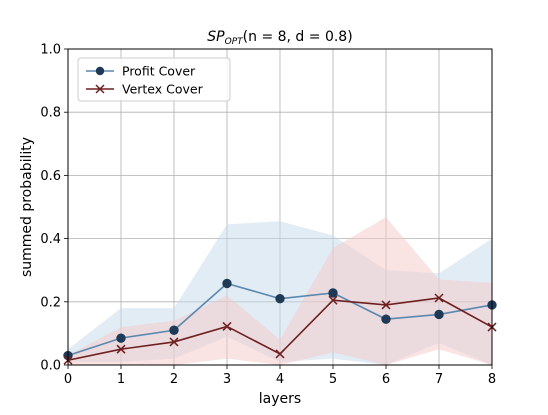  I want to click on legend-entry-vertex-cover: Vertex Cover, so click(145, 89).